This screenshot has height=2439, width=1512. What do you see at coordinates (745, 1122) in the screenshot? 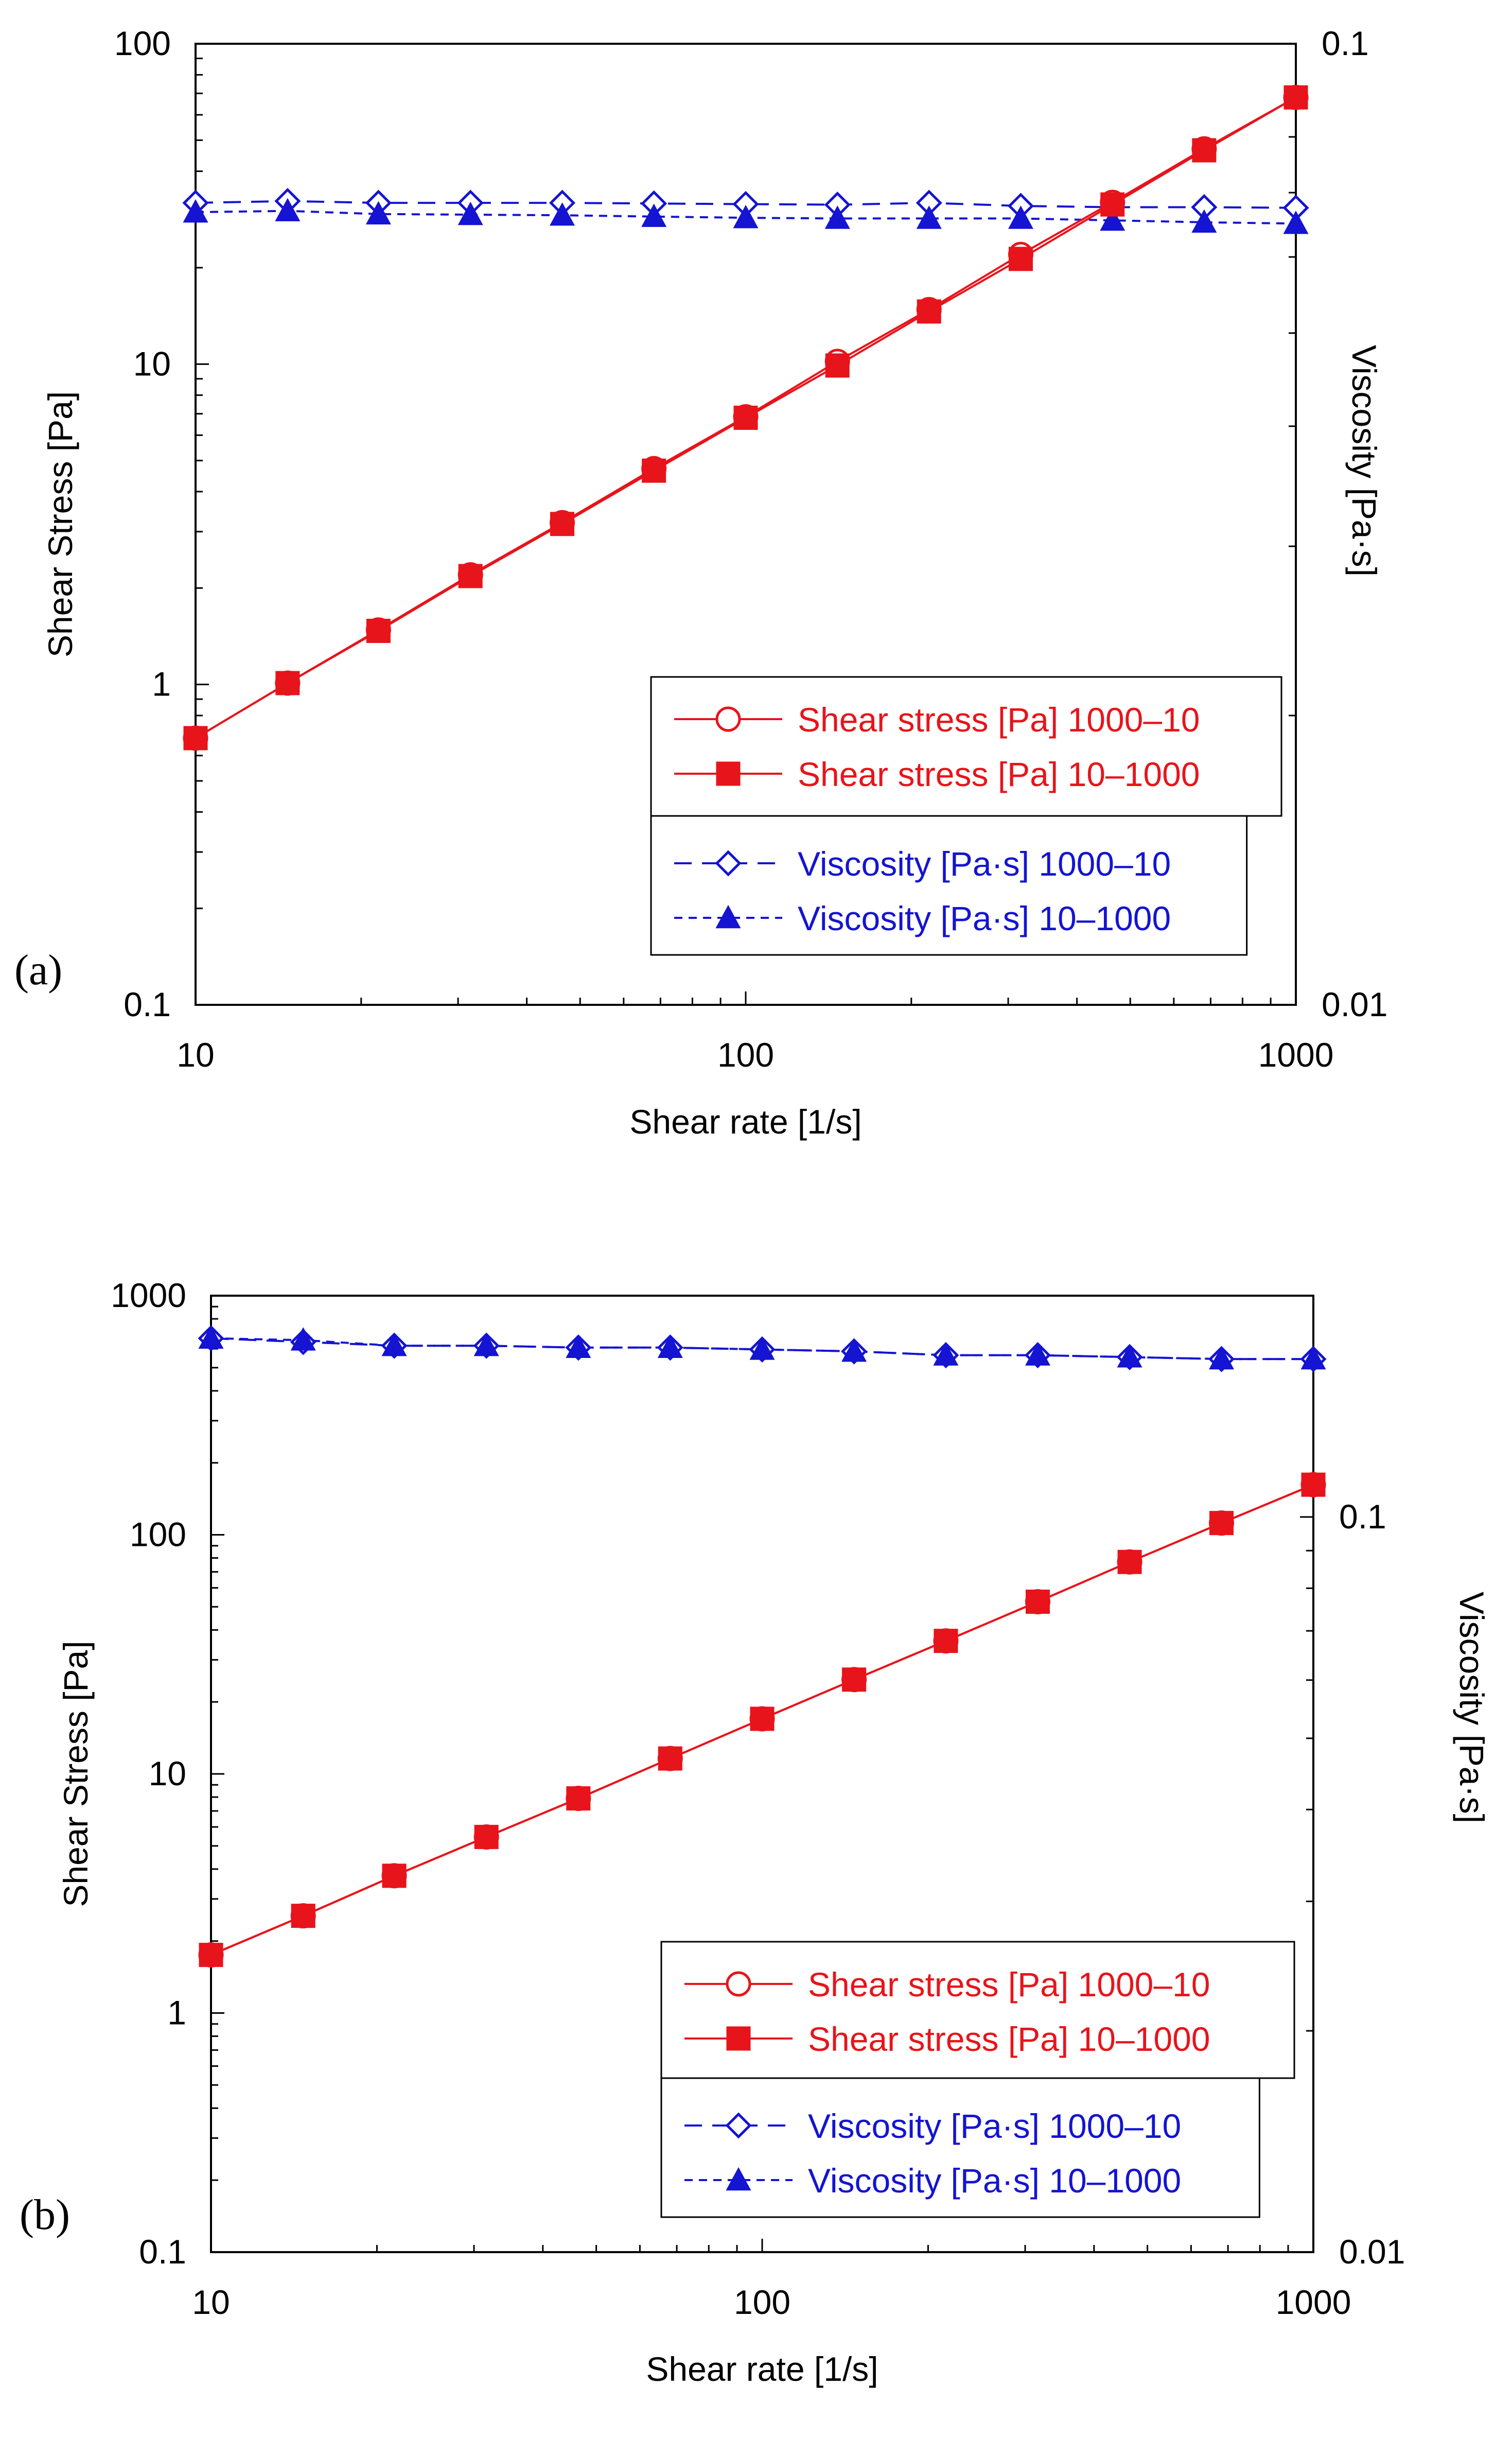
I see `panel-a-x-axis-title: Shear rate [1/s]` at bounding box center [745, 1122].